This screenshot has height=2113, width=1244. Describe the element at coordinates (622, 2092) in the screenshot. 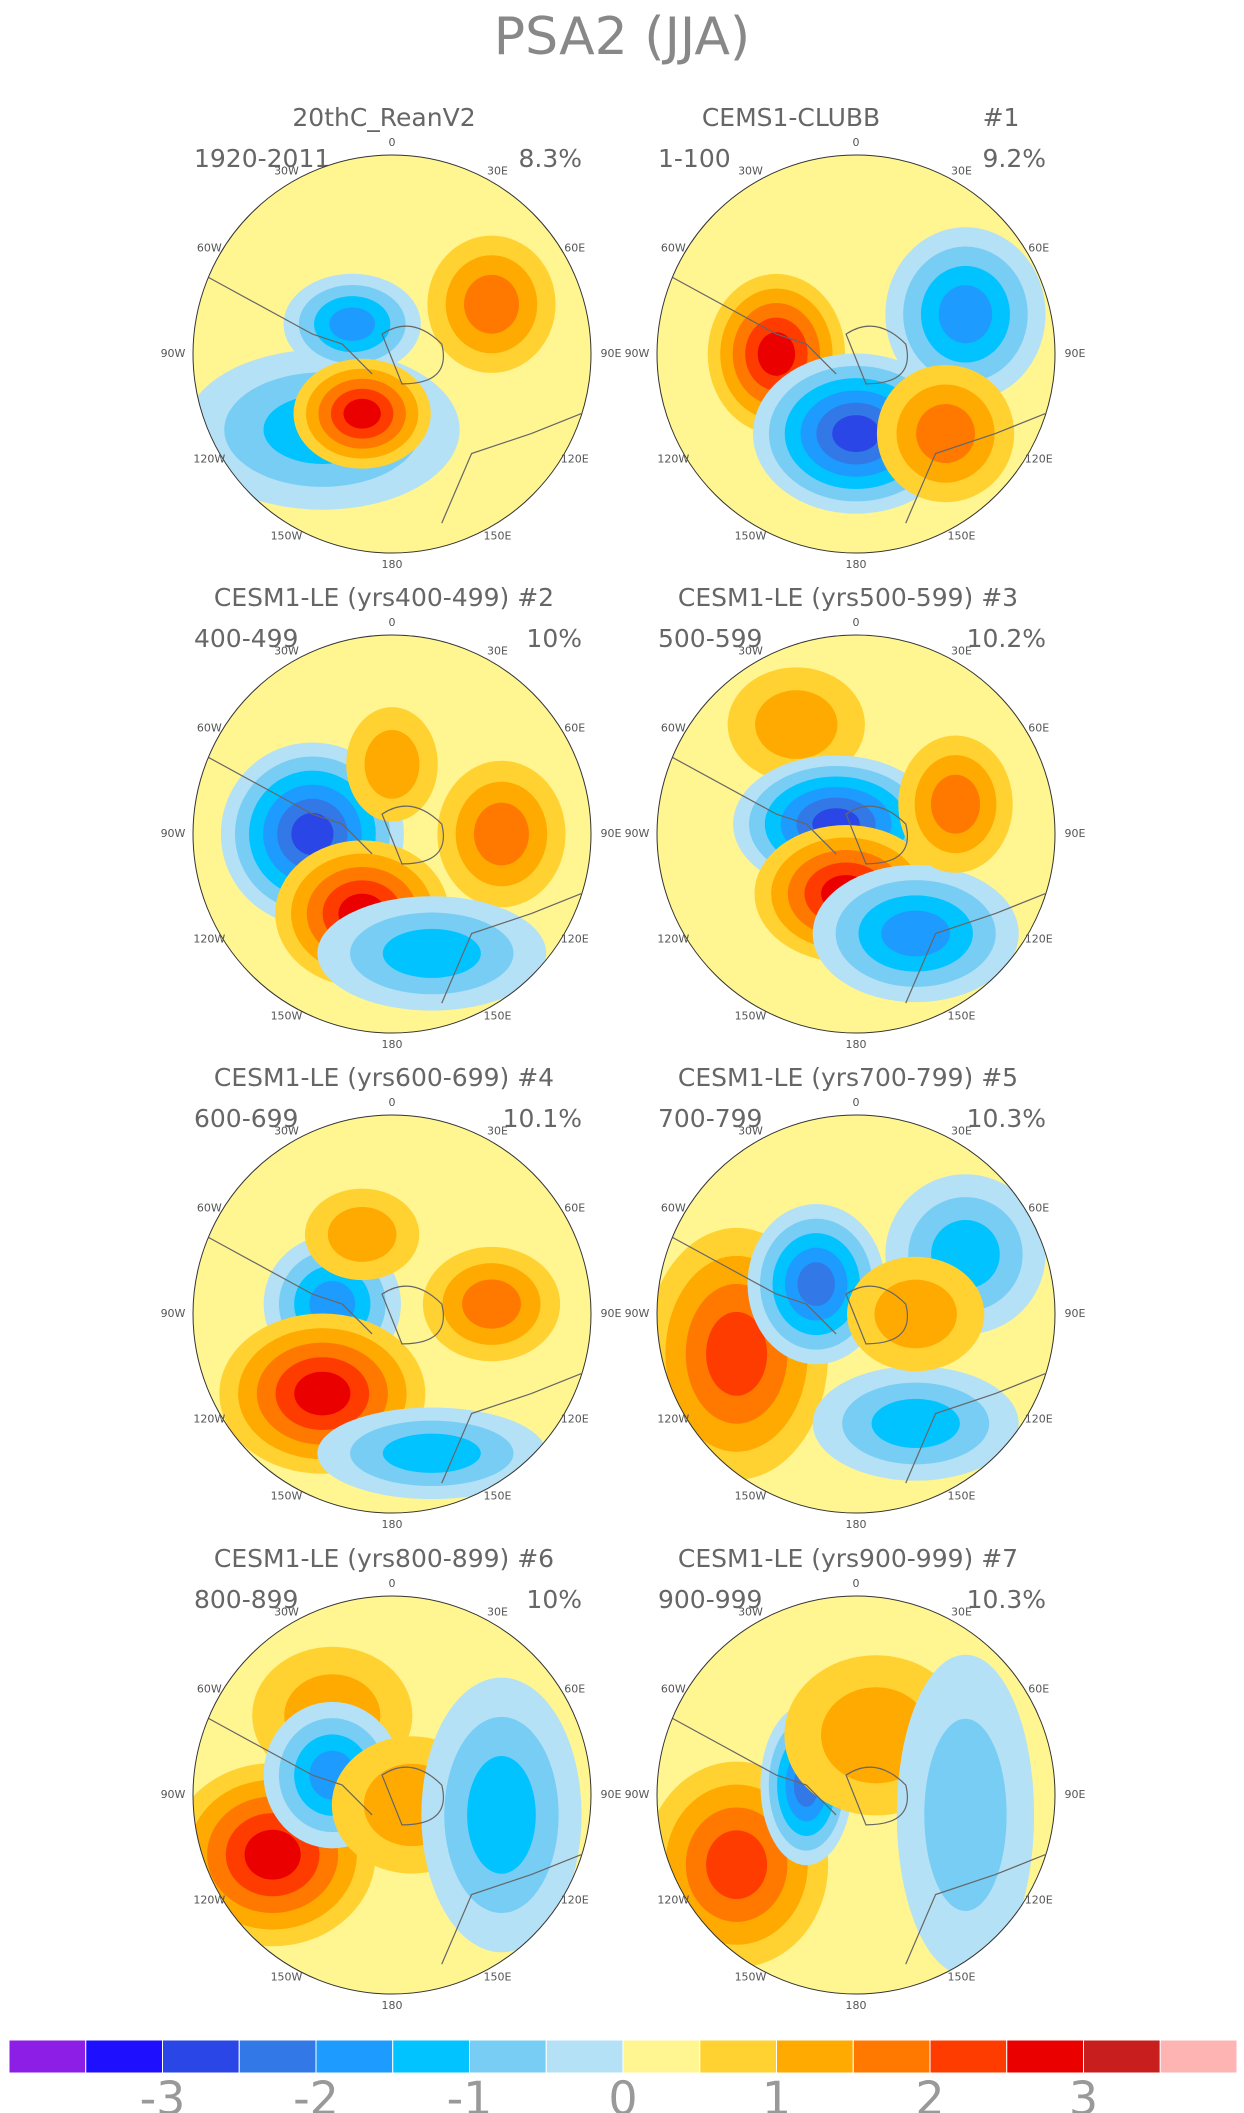

I see `colorbar-label: 0` at that location.